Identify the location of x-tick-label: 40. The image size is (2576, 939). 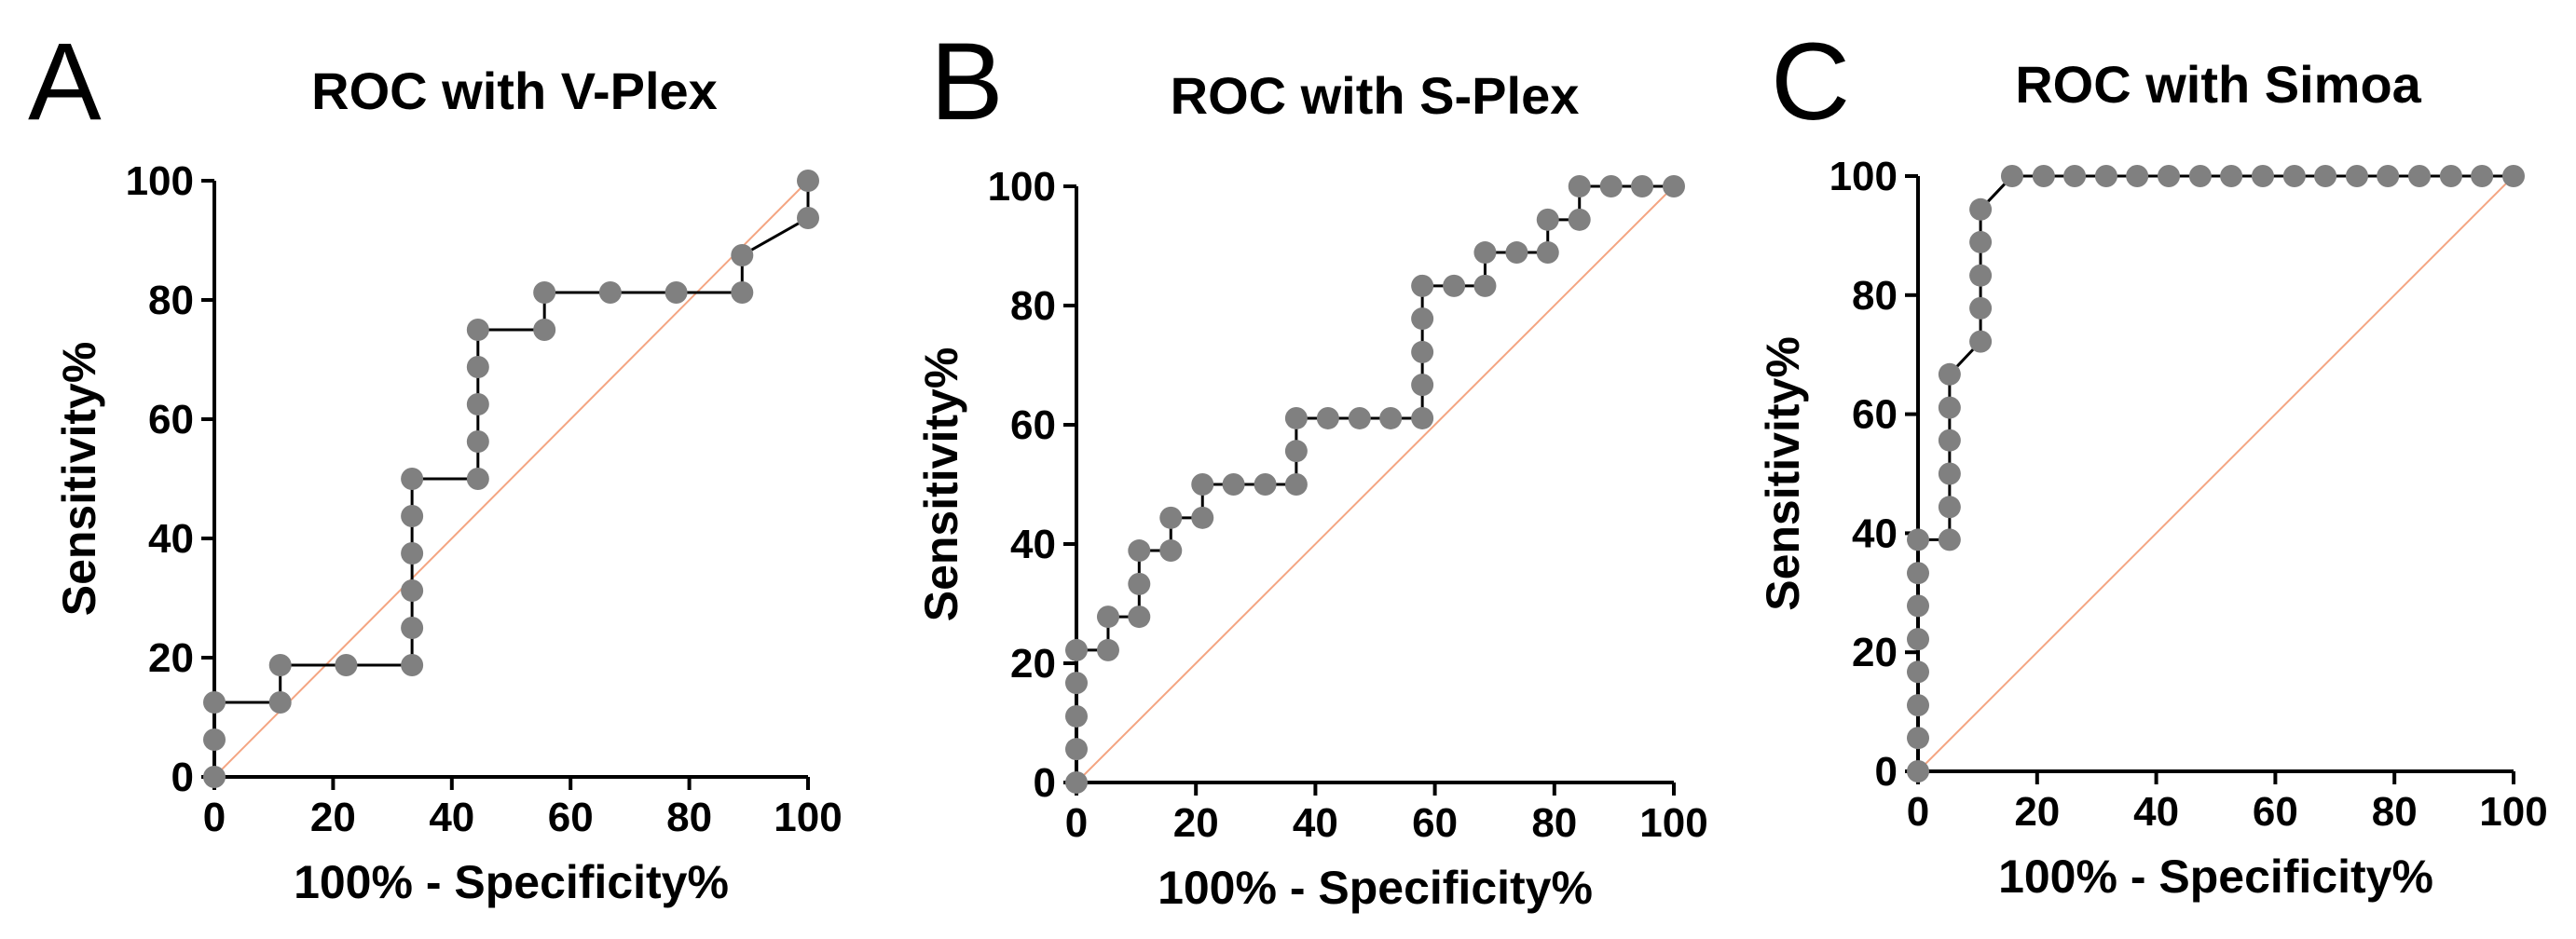
(1315, 823).